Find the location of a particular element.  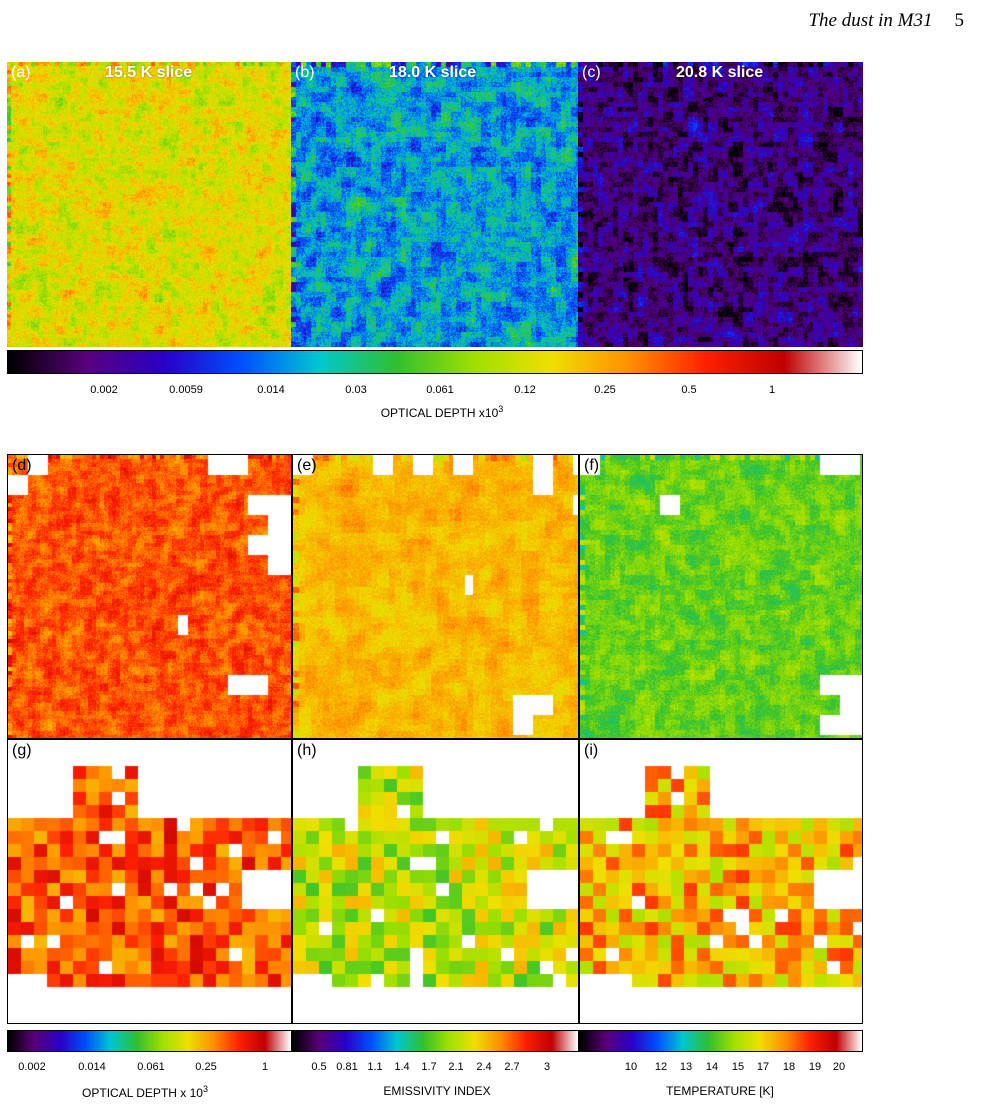

temperature-colorbar-gradient is located at coordinates (721, 1041).